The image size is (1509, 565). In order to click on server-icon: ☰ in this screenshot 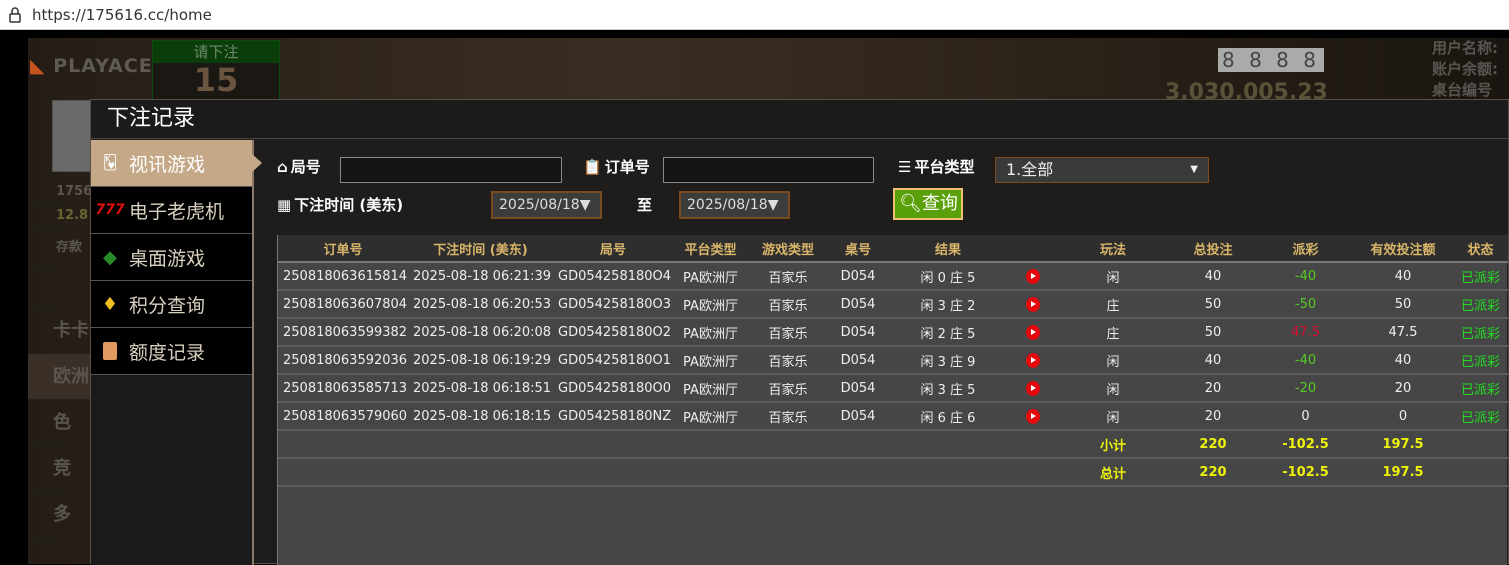, I will do `click(905, 166)`.